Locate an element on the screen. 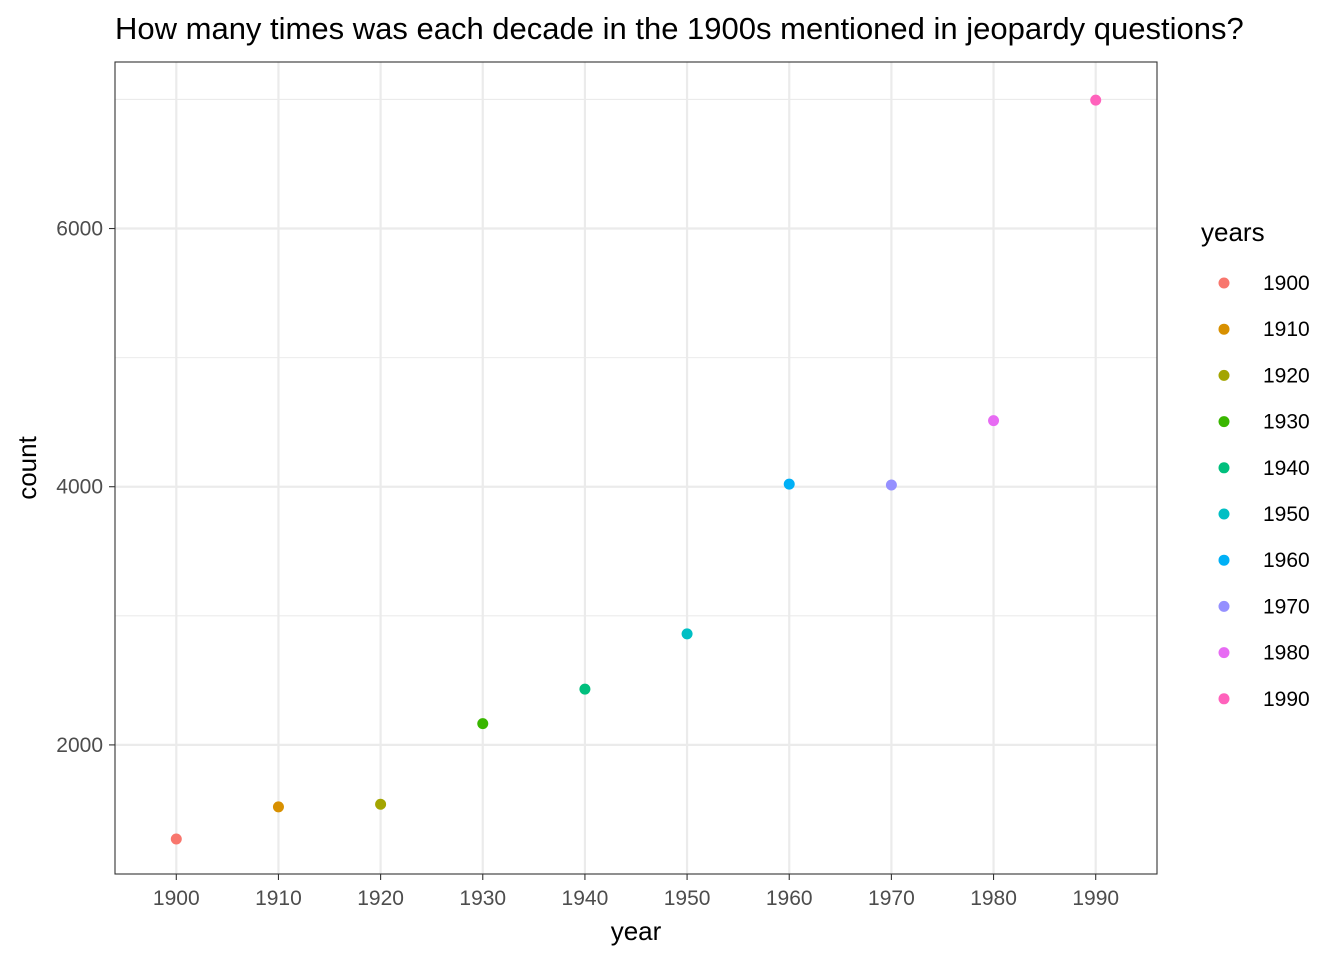 Image resolution: width=1344 pixels, height=960 pixels. x-tick-label: 1930 is located at coordinates (482, 898).